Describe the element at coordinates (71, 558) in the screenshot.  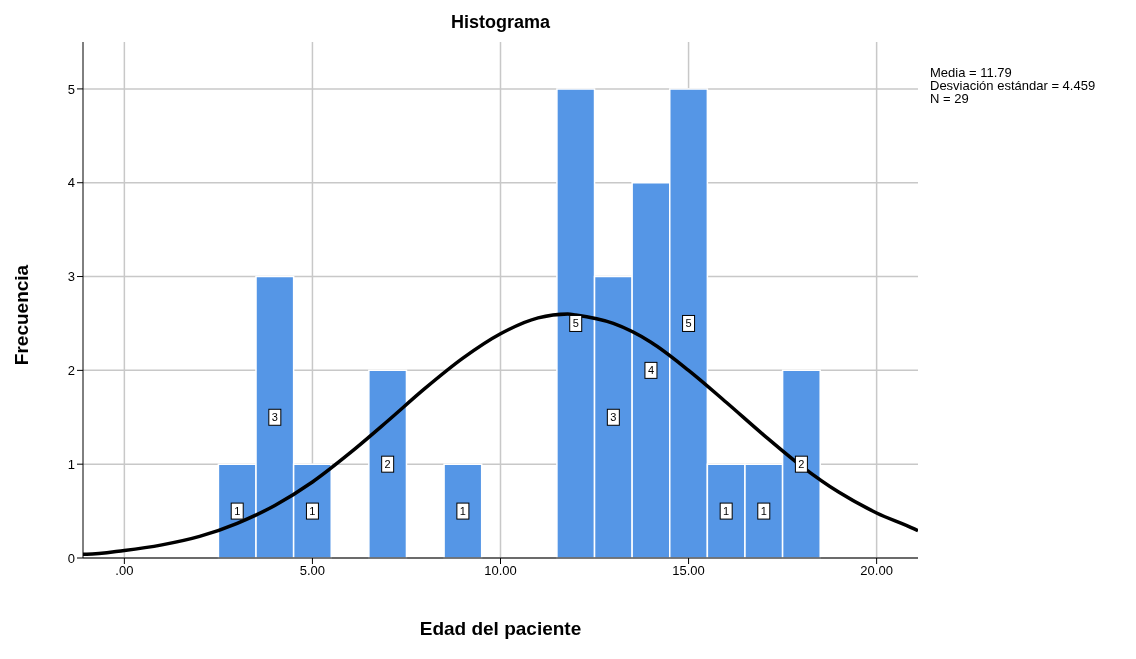
I see `y-tick-label: 0` at that location.